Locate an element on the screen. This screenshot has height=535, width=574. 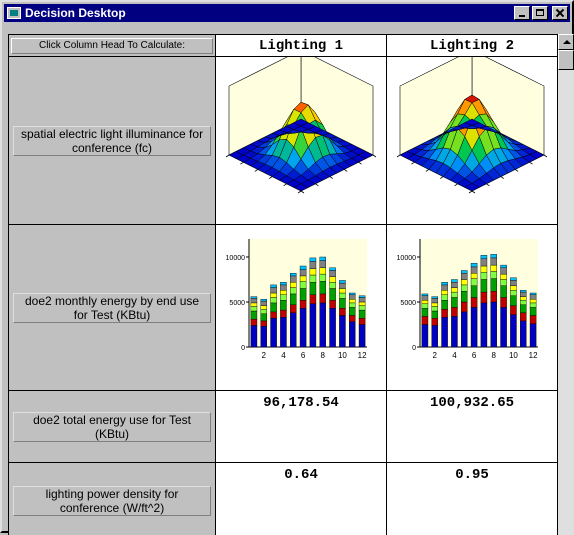
title-bar: Decision Desktop is located at coordinates (287, 13).